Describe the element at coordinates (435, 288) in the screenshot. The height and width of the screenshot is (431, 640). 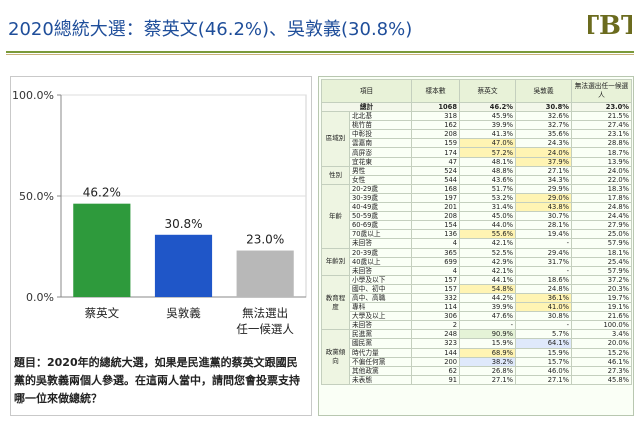
I see `row-sample: 157` at that location.